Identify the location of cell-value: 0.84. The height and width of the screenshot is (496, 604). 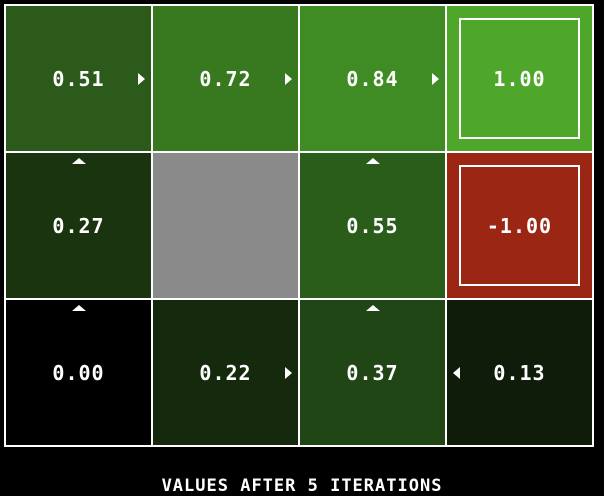
(372, 78).